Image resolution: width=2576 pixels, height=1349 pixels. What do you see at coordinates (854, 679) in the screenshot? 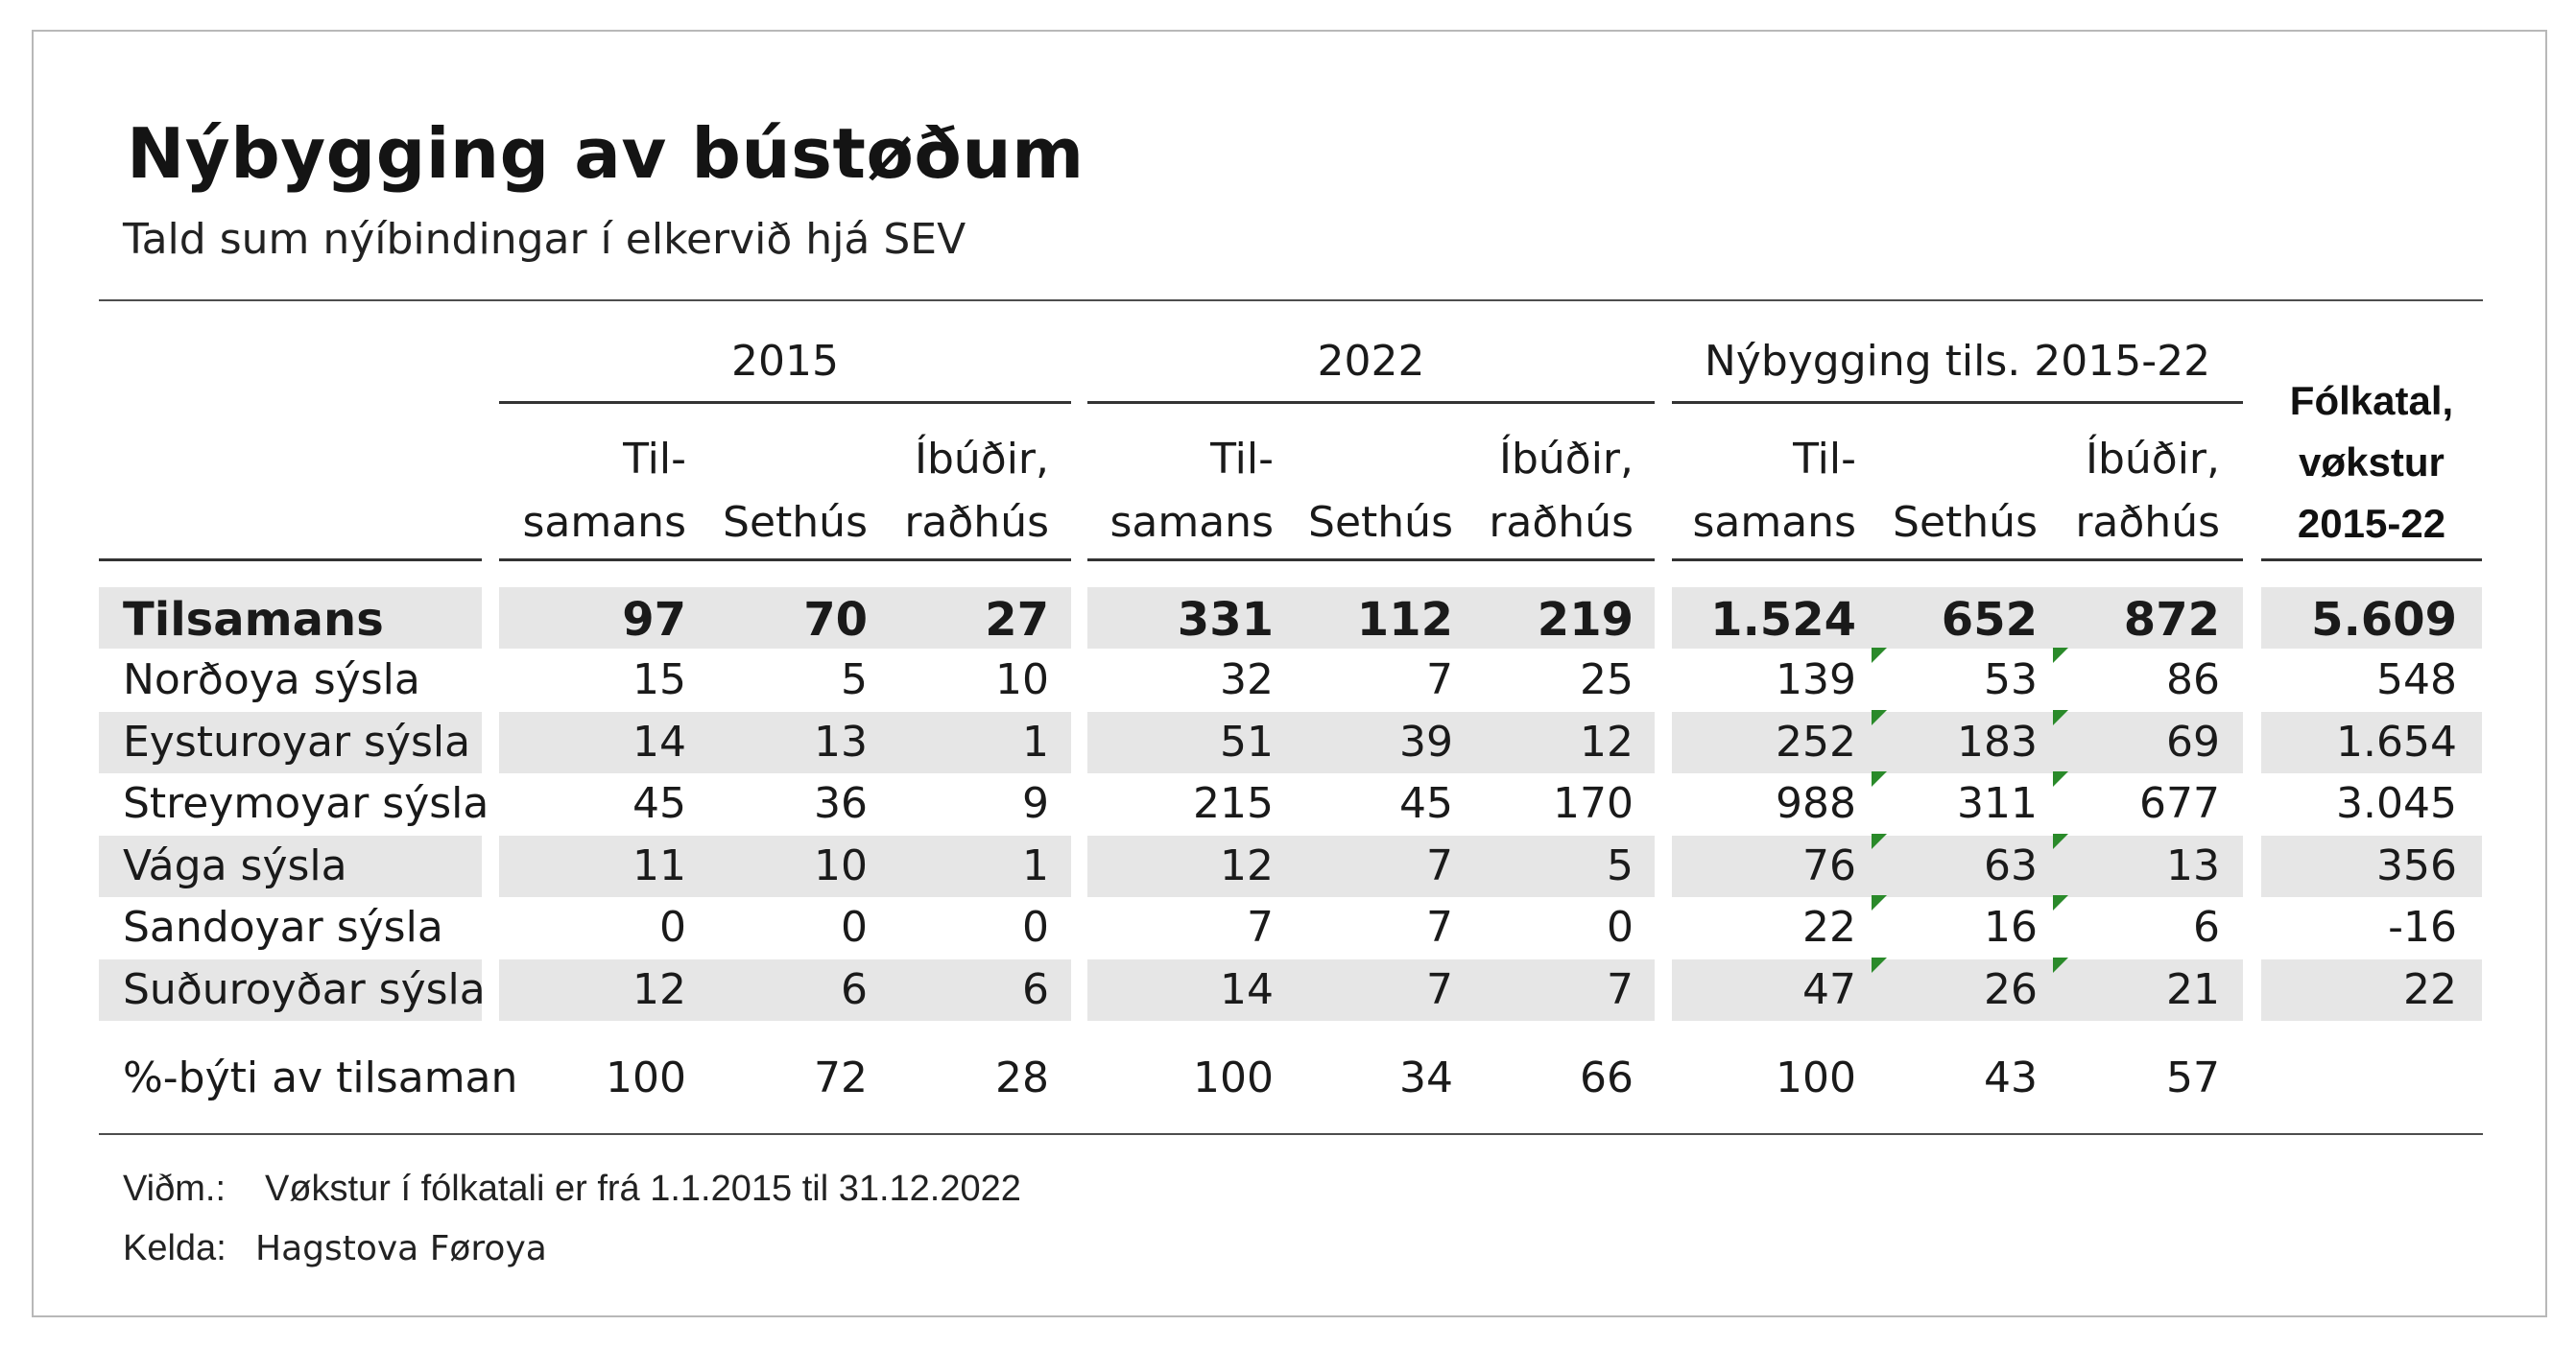
I see `table-cell: 5` at bounding box center [854, 679].